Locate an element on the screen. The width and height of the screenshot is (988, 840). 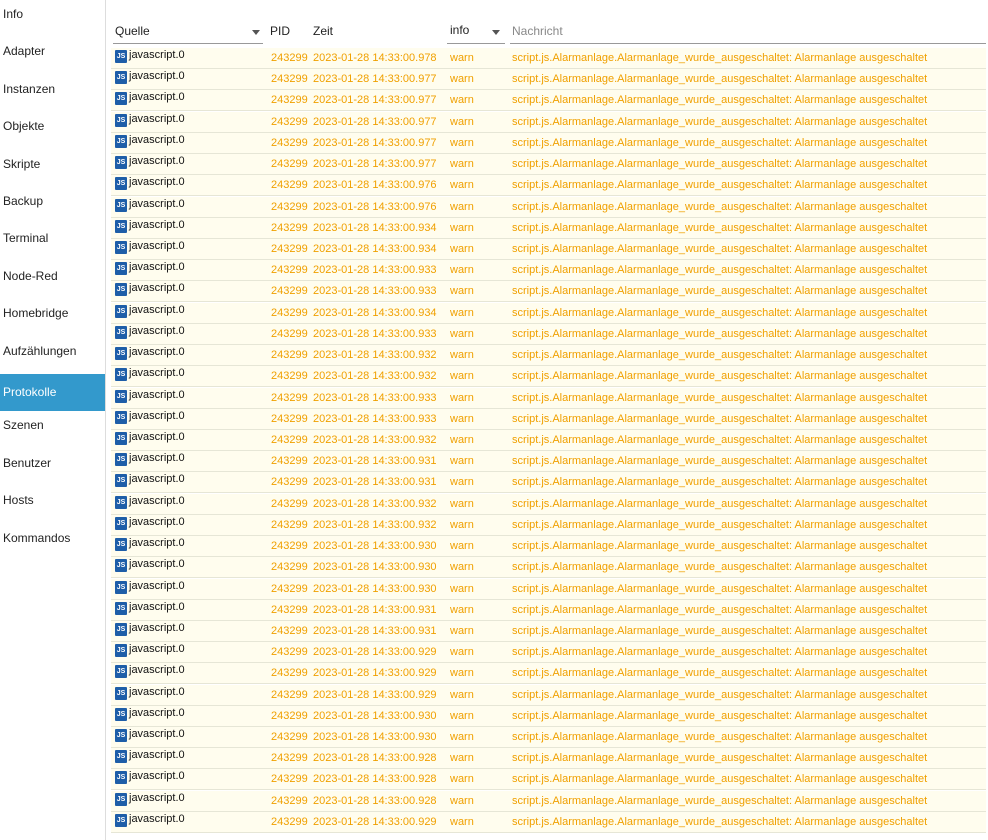
nav-item: Homebridge is located at coordinates (36, 313).